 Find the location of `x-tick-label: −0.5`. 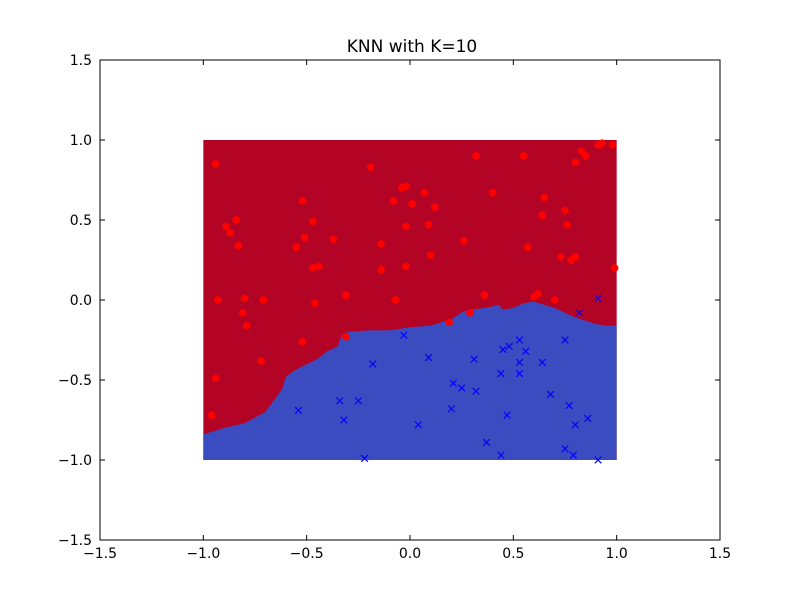

x-tick-label: −0.5 is located at coordinates (307, 554).